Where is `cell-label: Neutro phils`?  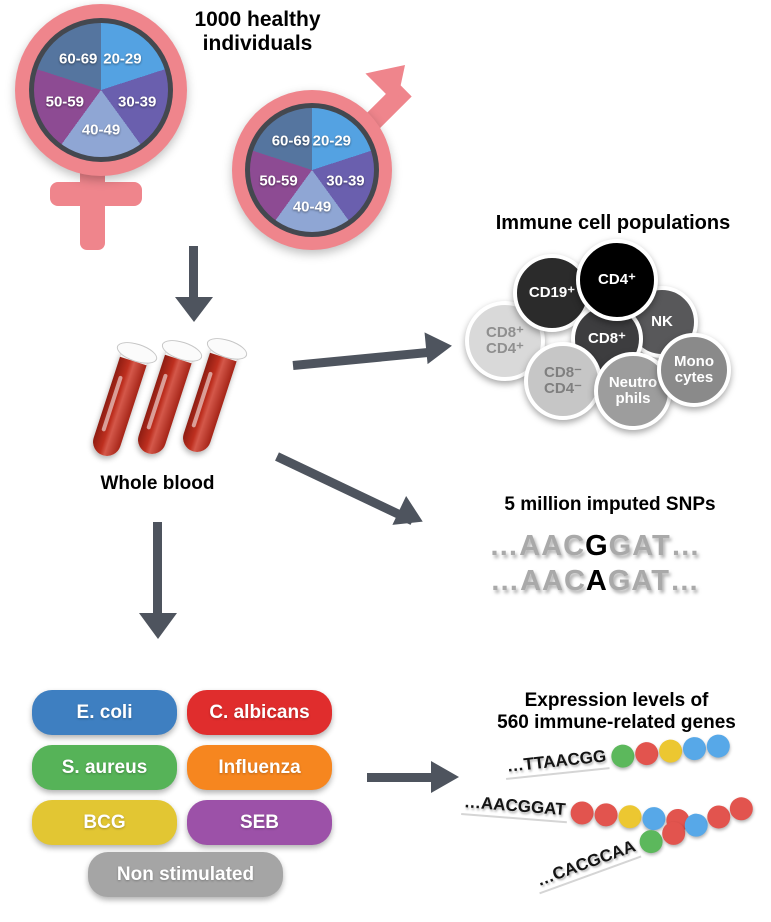
cell-label: Neutro phils is located at coordinates (633, 390).